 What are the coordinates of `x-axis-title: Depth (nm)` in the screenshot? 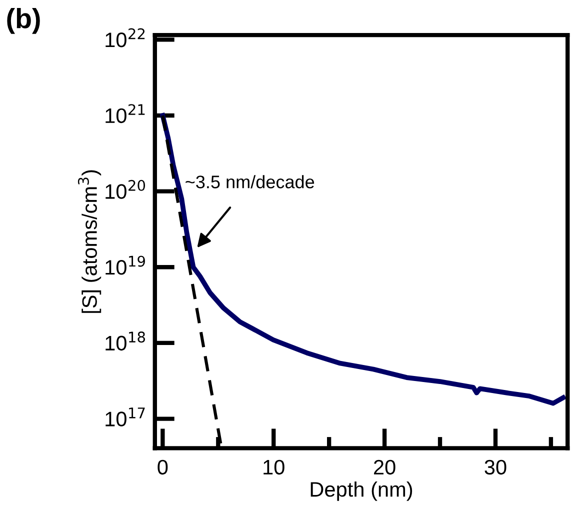 It's located at (361, 491).